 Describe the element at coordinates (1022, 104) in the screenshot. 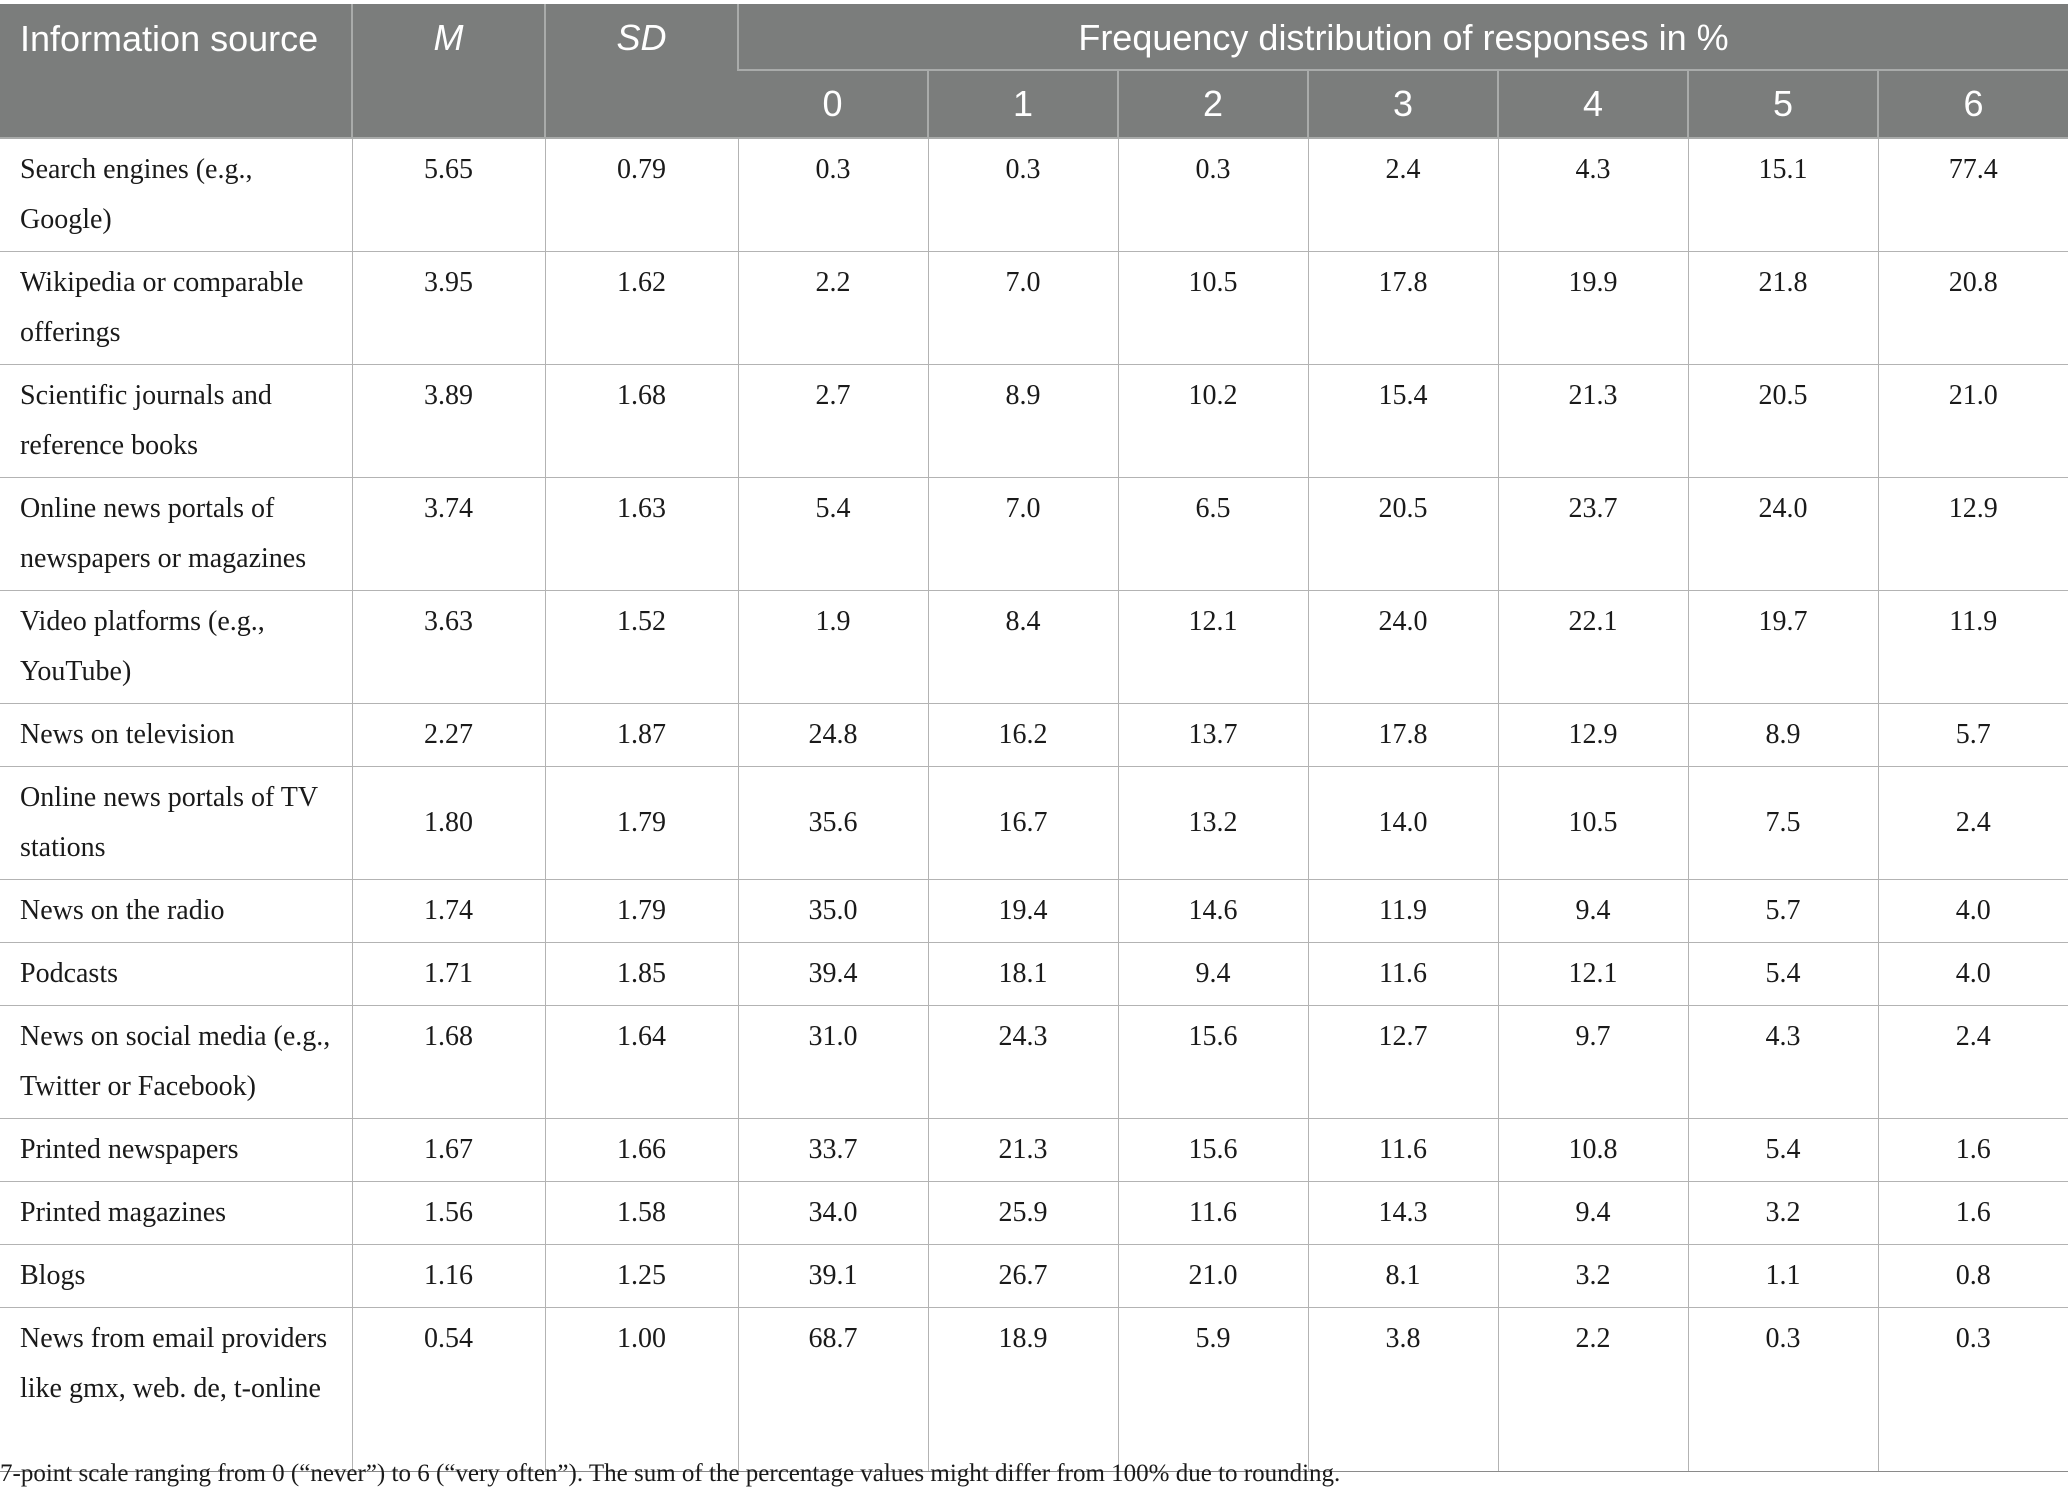

I see `header-scale-1: 1` at that location.